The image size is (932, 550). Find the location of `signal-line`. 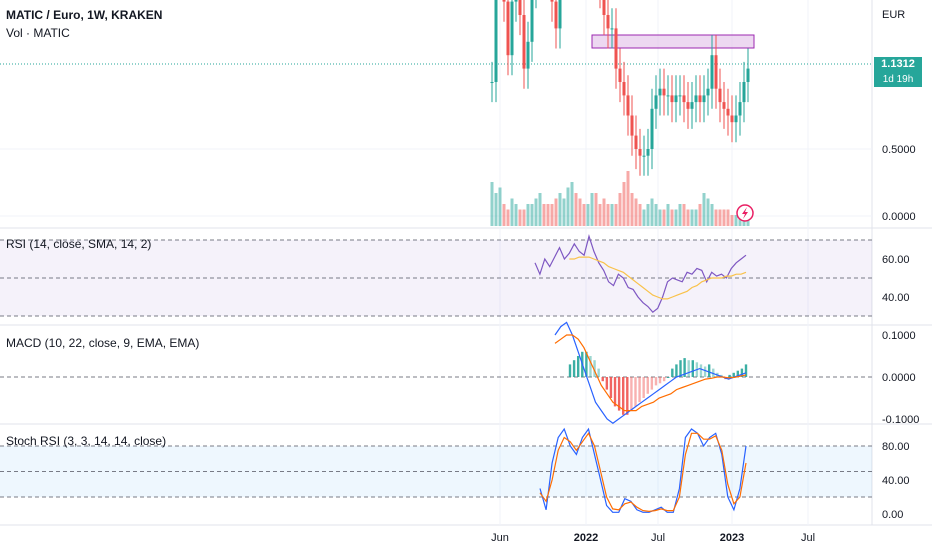

signal-line is located at coordinates (650, 373).